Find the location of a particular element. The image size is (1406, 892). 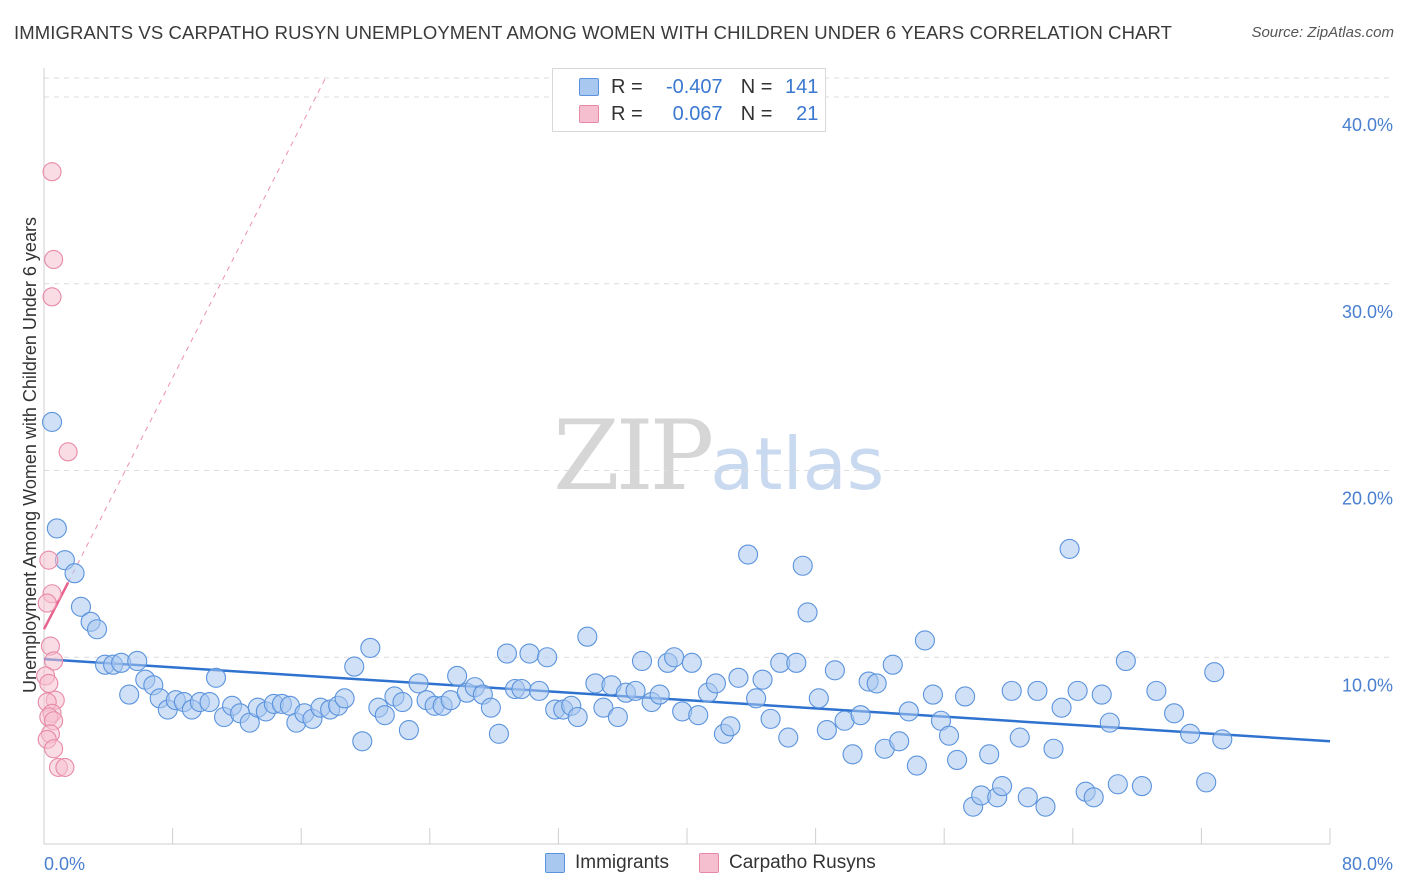

legend-item-rusyns: Carpatho Rusyns is located at coordinates (787, 863).